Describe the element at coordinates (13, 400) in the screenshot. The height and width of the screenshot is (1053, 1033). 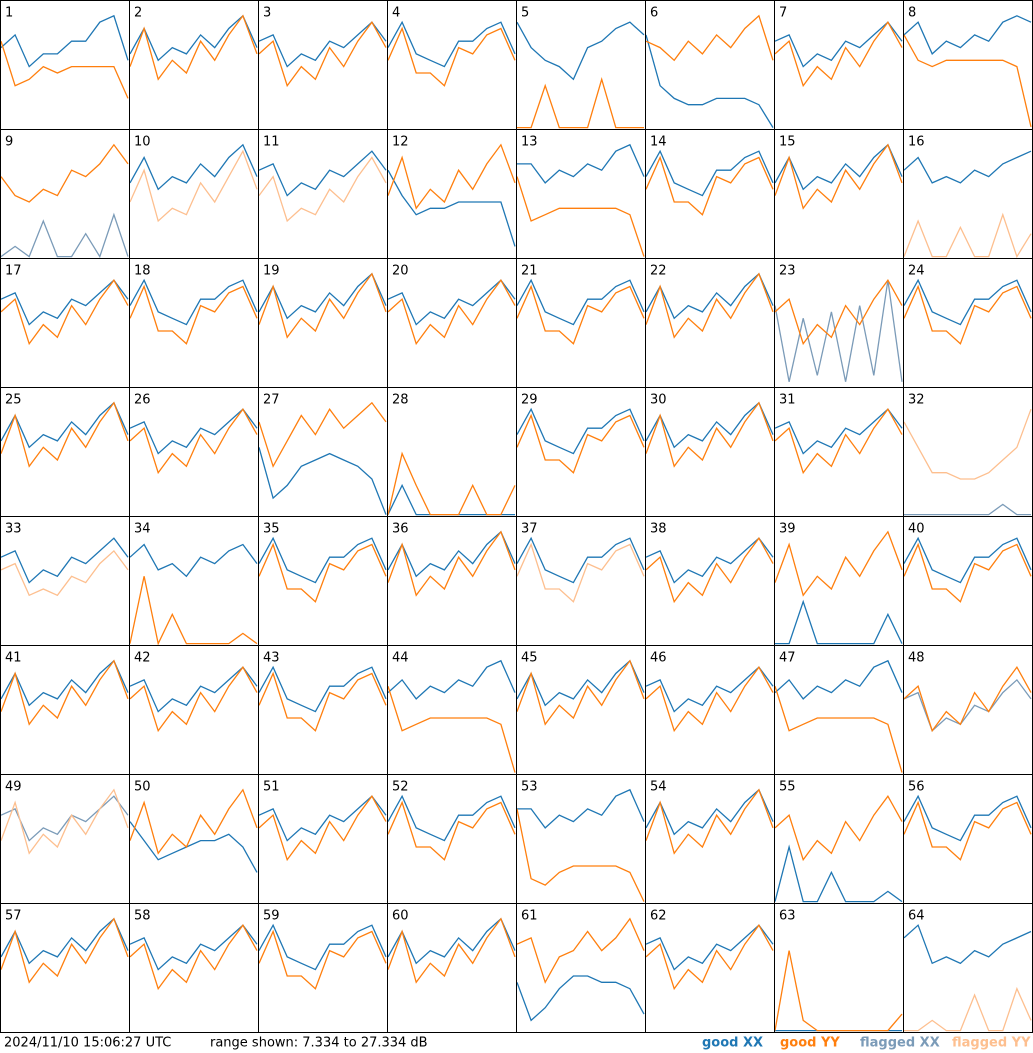
I see `panel-number: 25` at that location.